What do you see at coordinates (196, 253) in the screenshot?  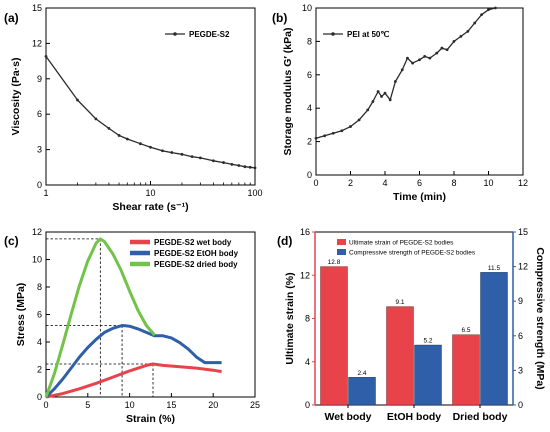 I see `legend-label: PEGDE-S2 EtOH body` at bounding box center [196, 253].